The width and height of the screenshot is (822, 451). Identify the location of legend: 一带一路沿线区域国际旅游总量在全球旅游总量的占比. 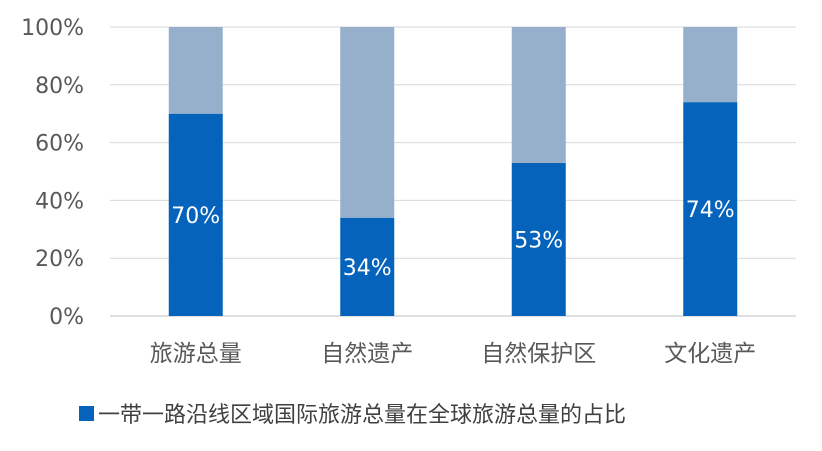
(352, 413).